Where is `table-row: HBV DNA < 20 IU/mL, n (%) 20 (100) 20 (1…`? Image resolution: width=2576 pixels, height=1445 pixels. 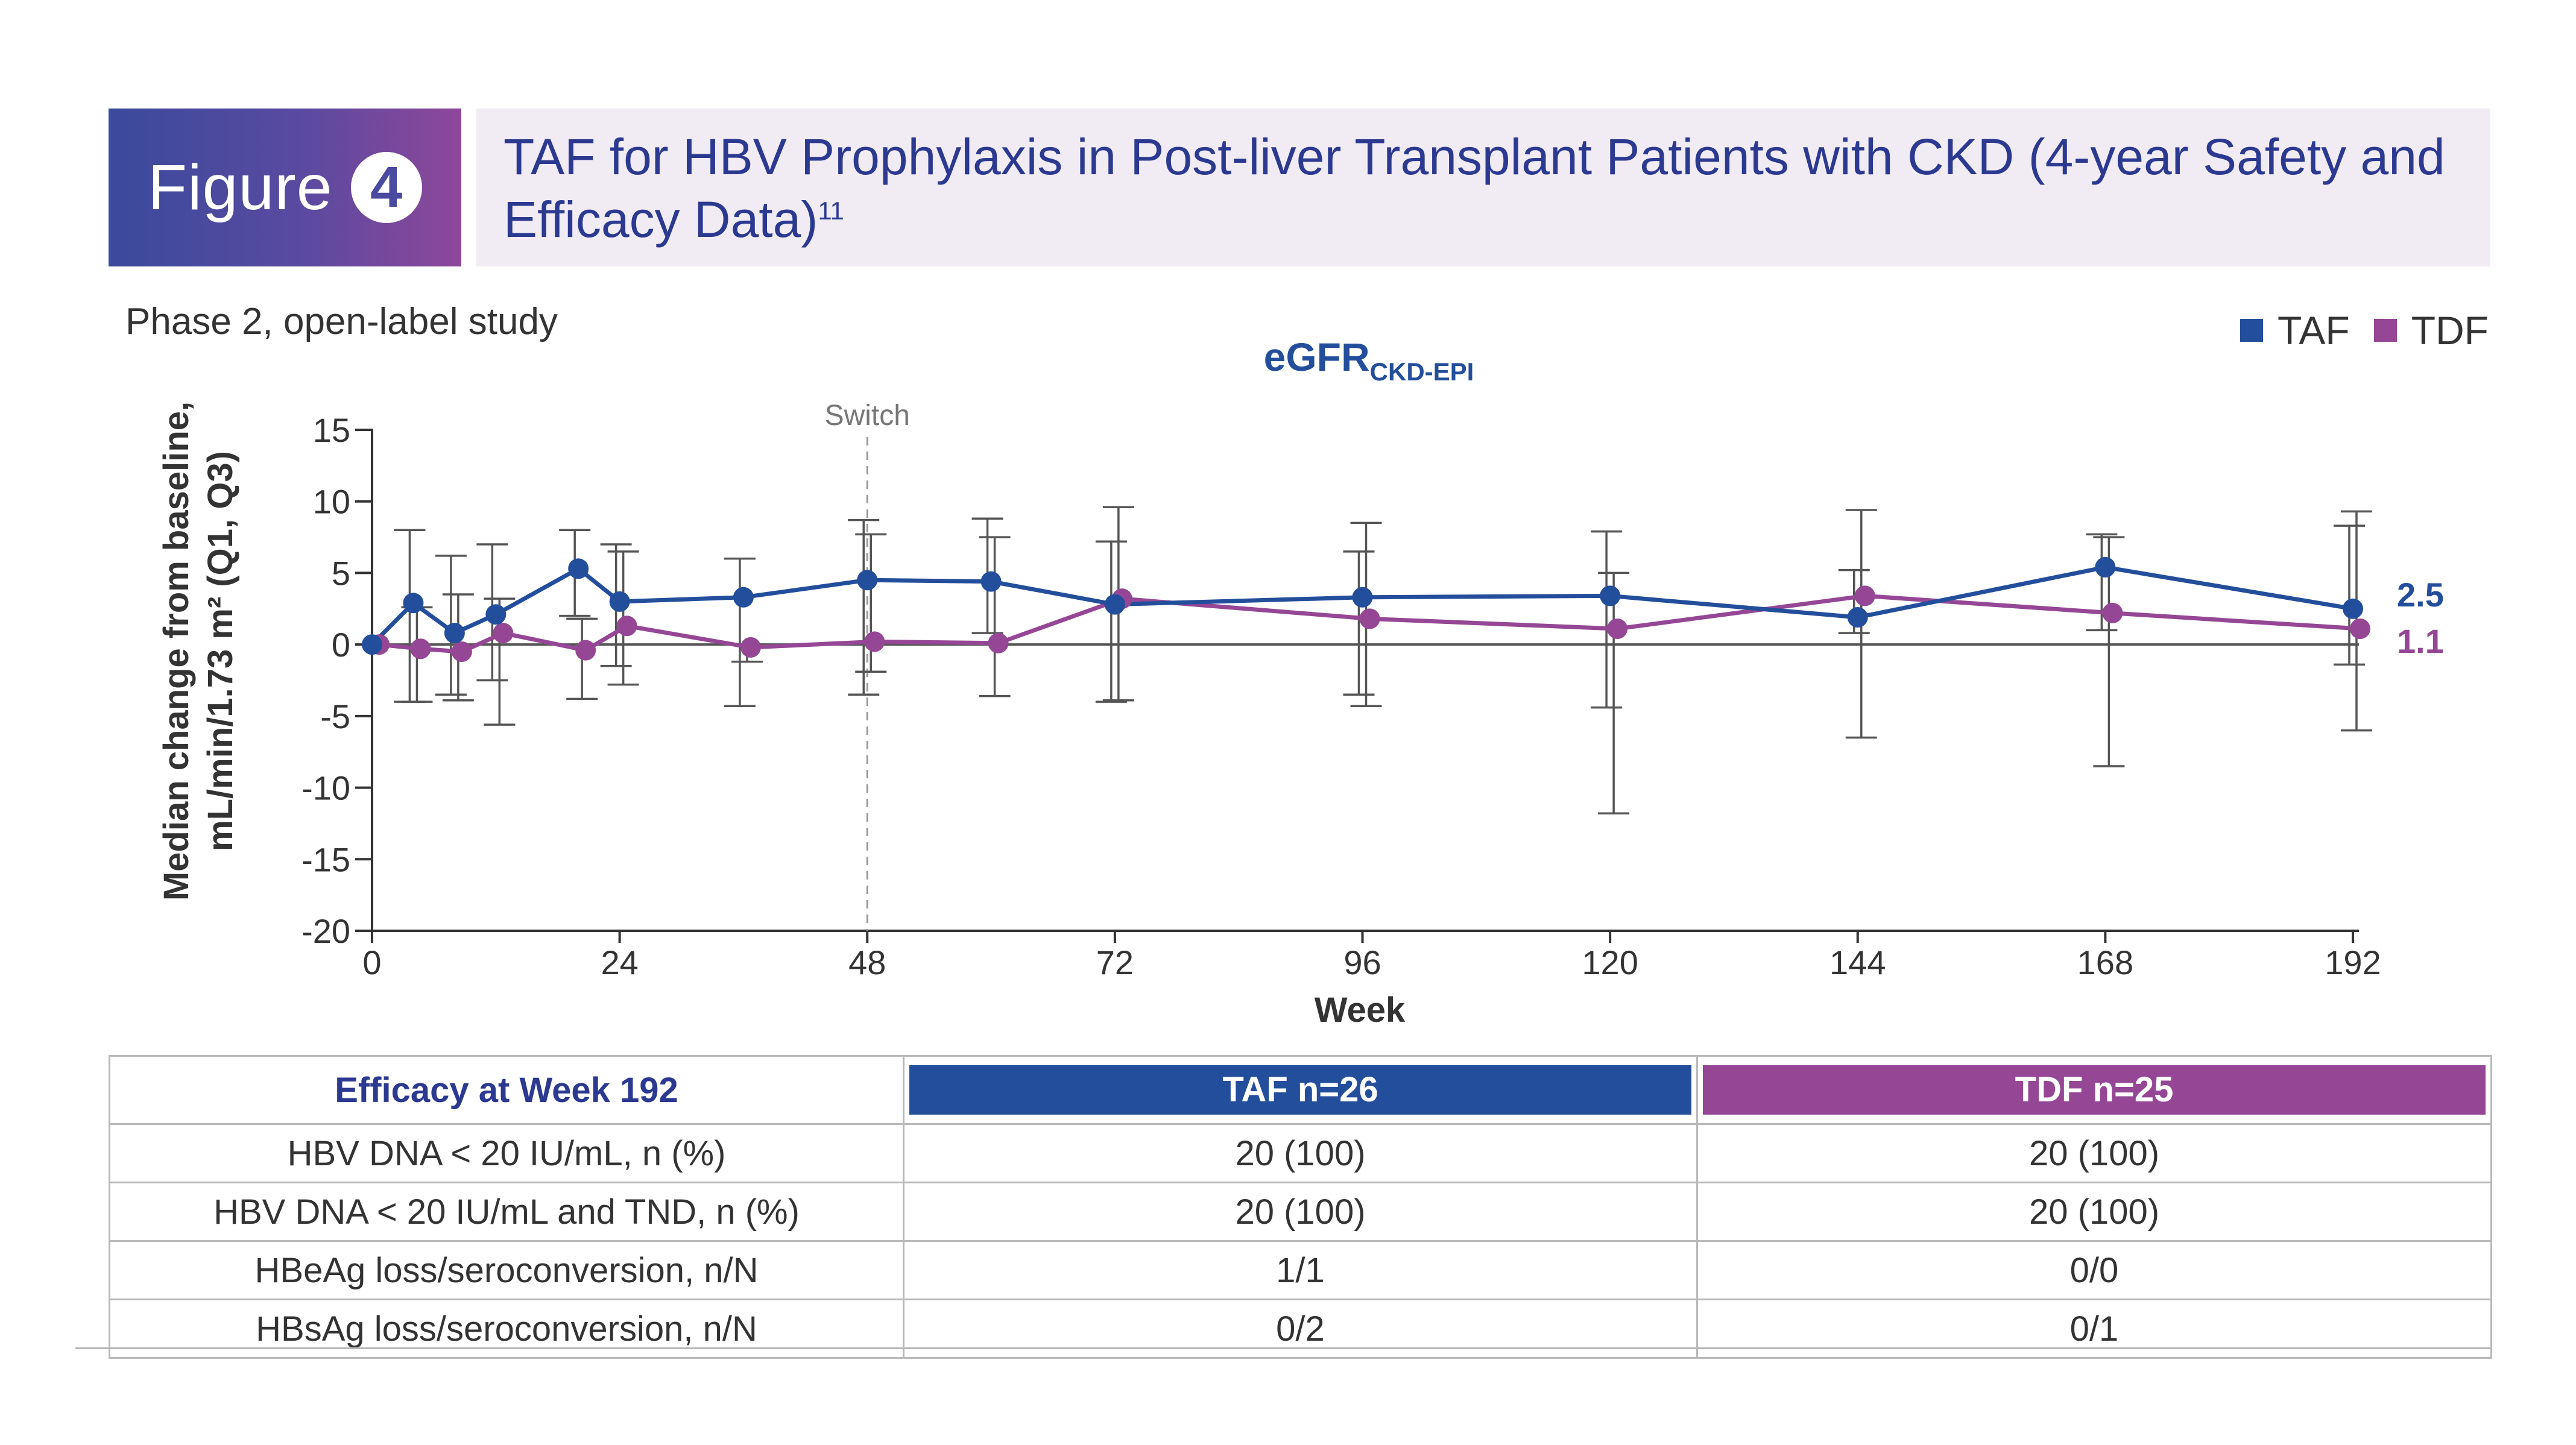 table-row: HBV DNA < 20 IU/mL, n (%) 20 (100) 20 (1… is located at coordinates (1300, 1153).